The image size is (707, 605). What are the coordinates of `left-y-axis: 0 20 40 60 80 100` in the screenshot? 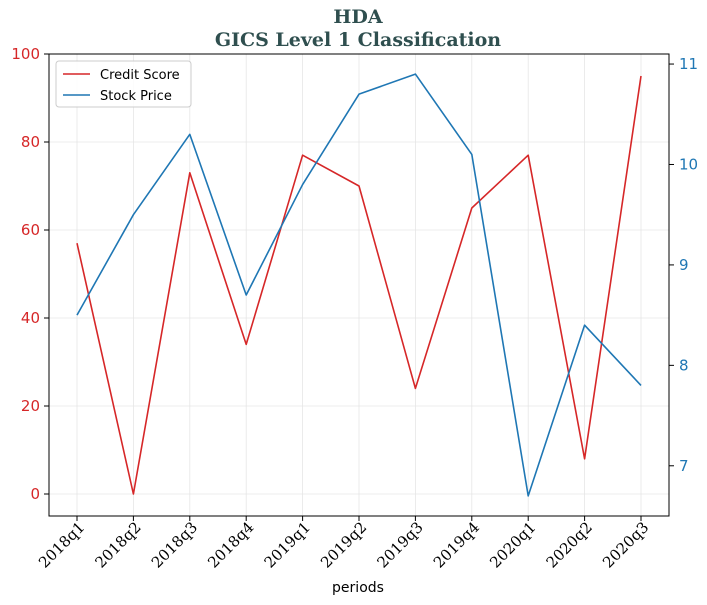 It's located at (30, 274).